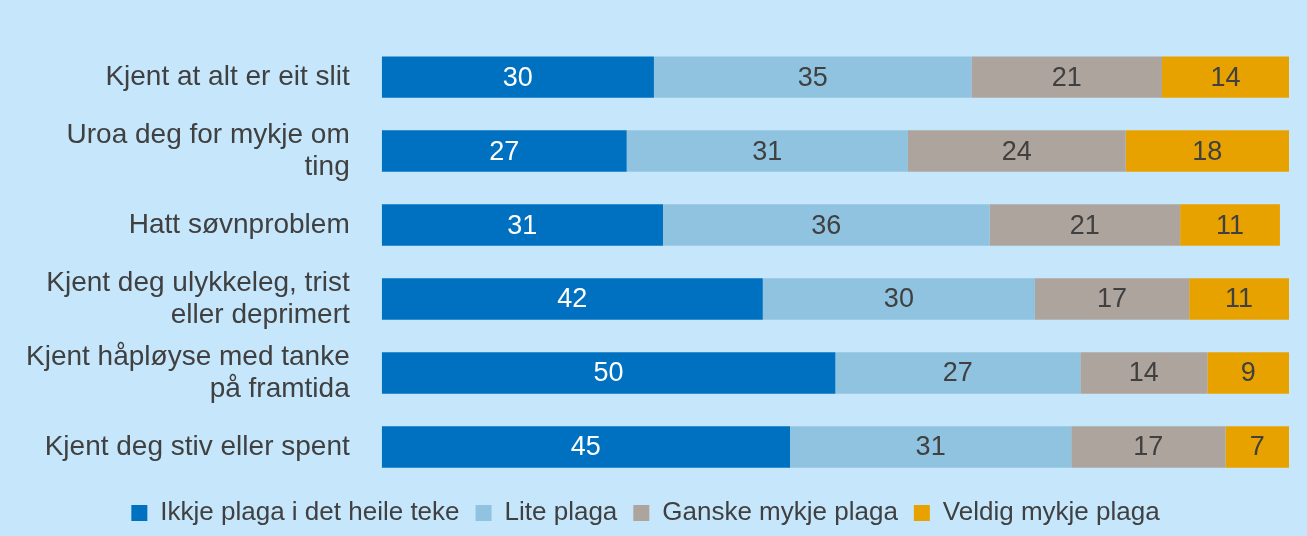  What do you see at coordinates (188, 371) in the screenshot?
I see `y-tick-label: Kjent håpløyse med tanke på framtida` at bounding box center [188, 371].